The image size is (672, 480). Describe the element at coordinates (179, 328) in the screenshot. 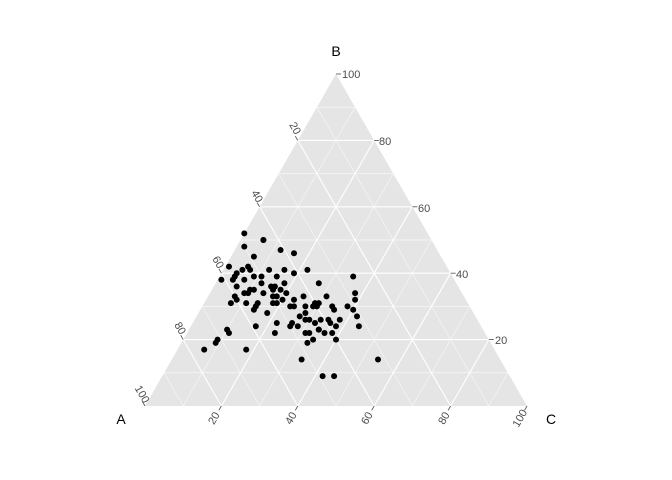

I see `tick-label-a-80: 80` at that location.